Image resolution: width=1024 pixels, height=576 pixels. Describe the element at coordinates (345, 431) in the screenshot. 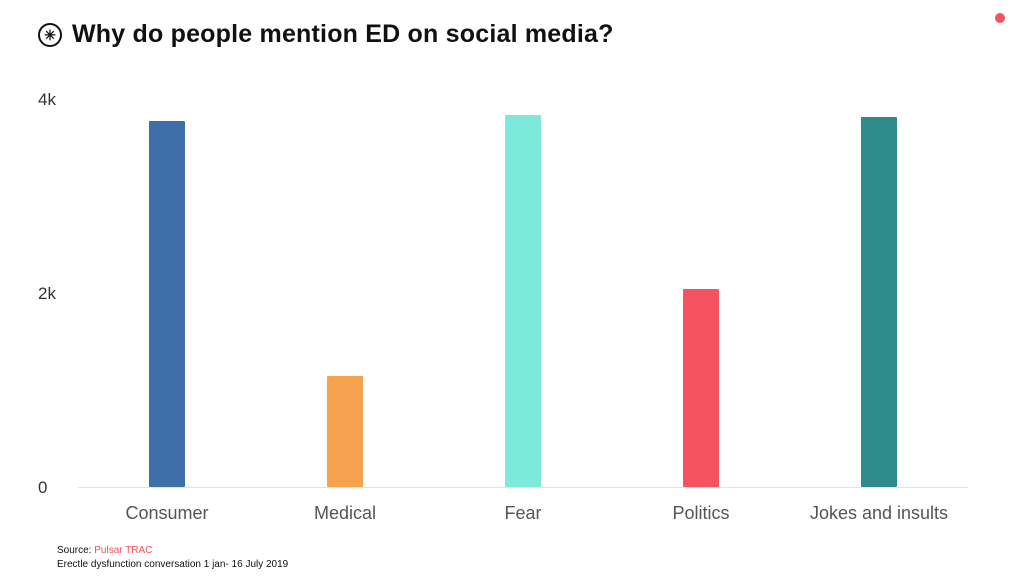

I see `bar-medical` at that location.